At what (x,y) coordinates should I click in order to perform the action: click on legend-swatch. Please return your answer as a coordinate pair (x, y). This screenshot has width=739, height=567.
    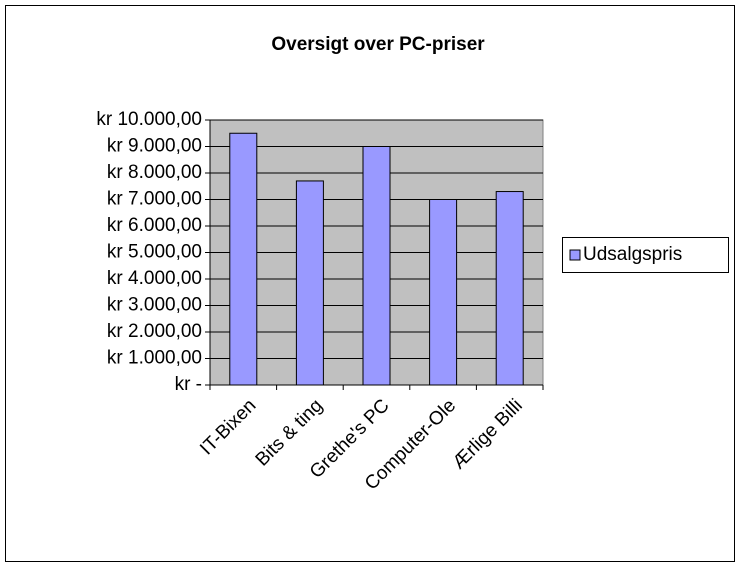
    Looking at the image, I should click on (575, 255).